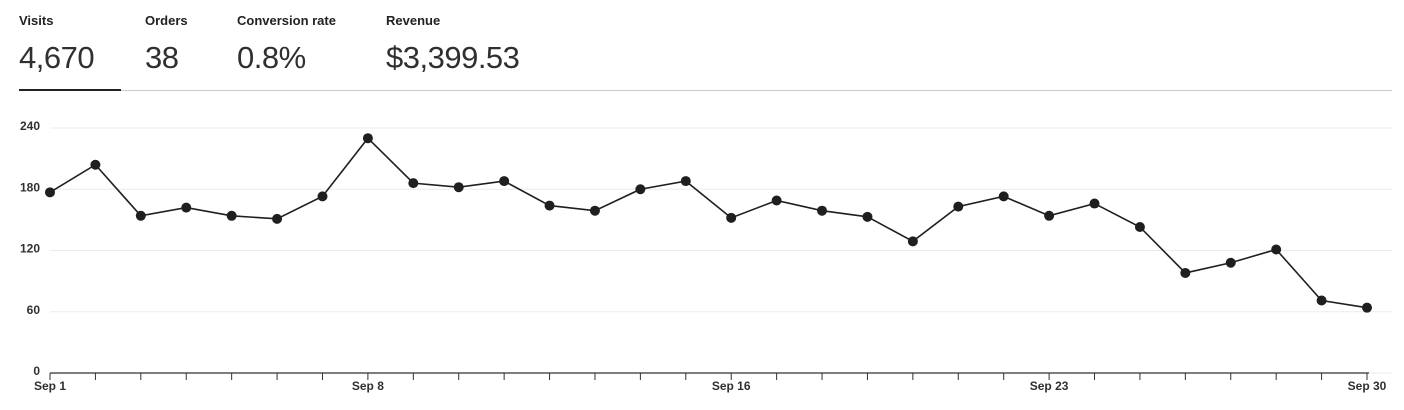 This screenshot has height=410, width=1404. Describe the element at coordinates (36, 20) in the screenshot. I see `metric-label: Visits` at that location.